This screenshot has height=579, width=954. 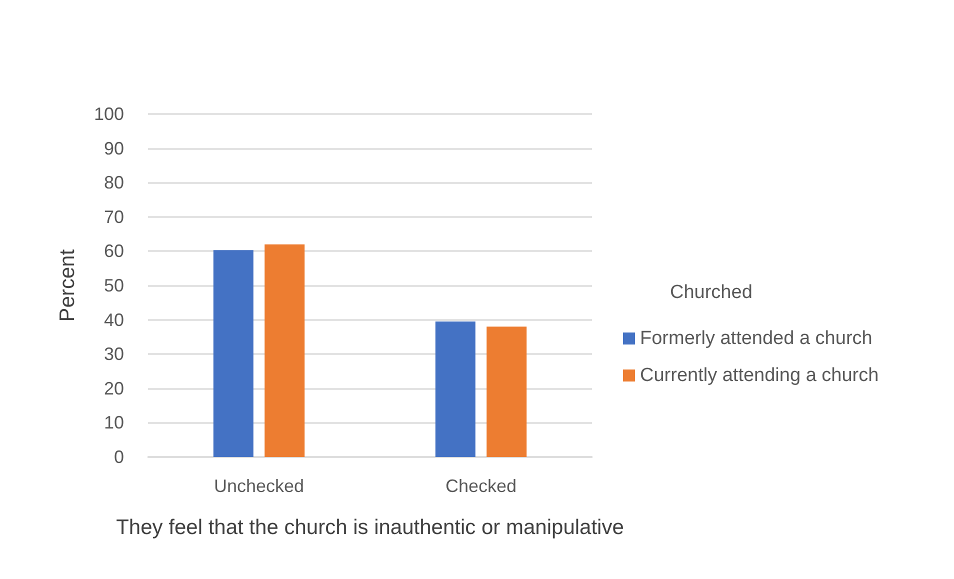 What do you see at coordinates (67, 285) in the screenshot?
I see `y-axis-title: Percent` at bounding box center [67, 285].